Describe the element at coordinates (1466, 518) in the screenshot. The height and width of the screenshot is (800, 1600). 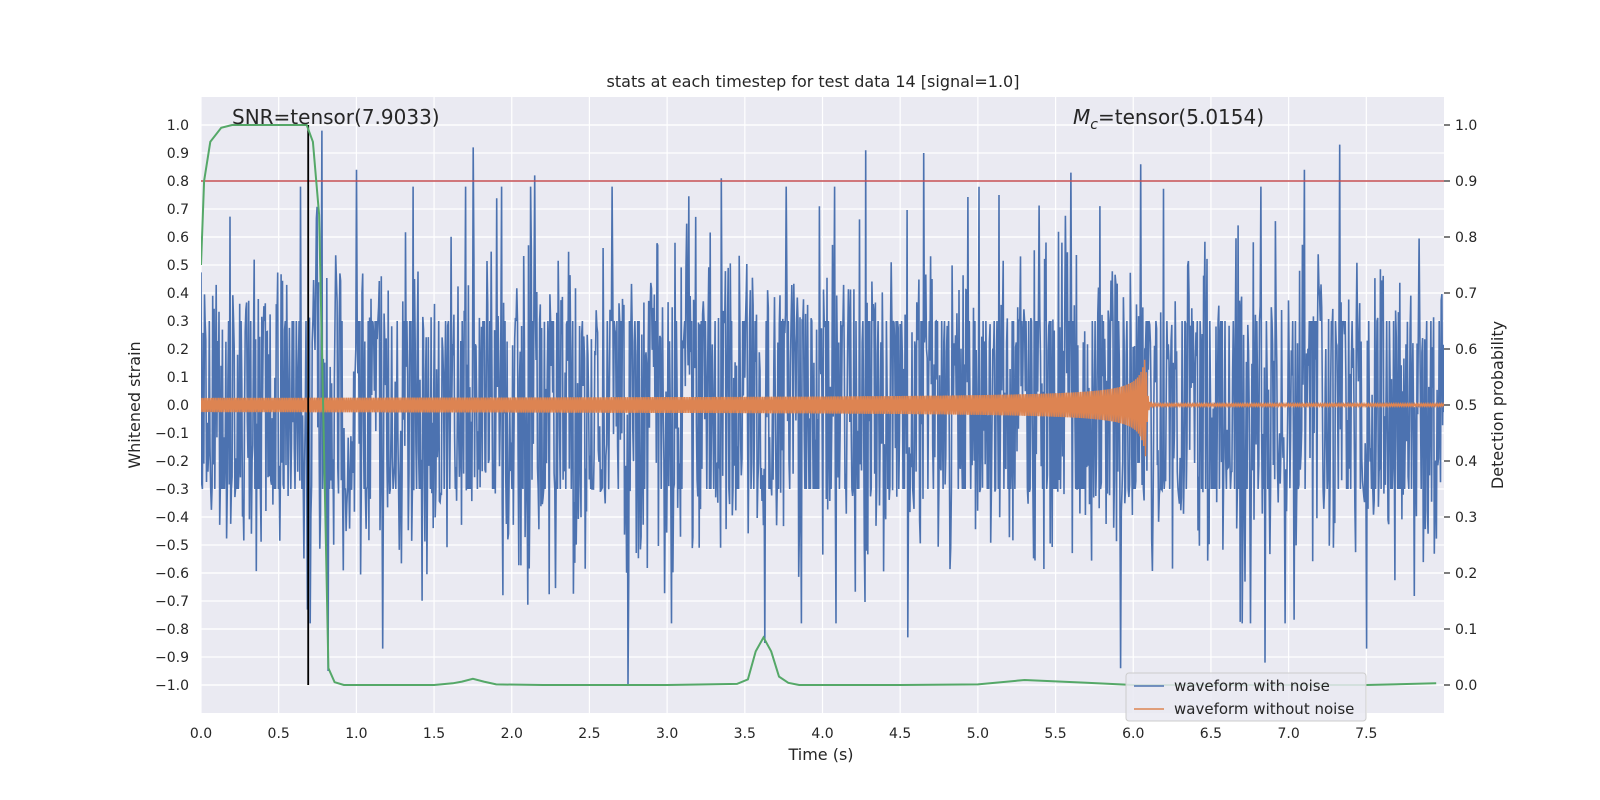
I see `y2-tick-label: 0.3` at that location.